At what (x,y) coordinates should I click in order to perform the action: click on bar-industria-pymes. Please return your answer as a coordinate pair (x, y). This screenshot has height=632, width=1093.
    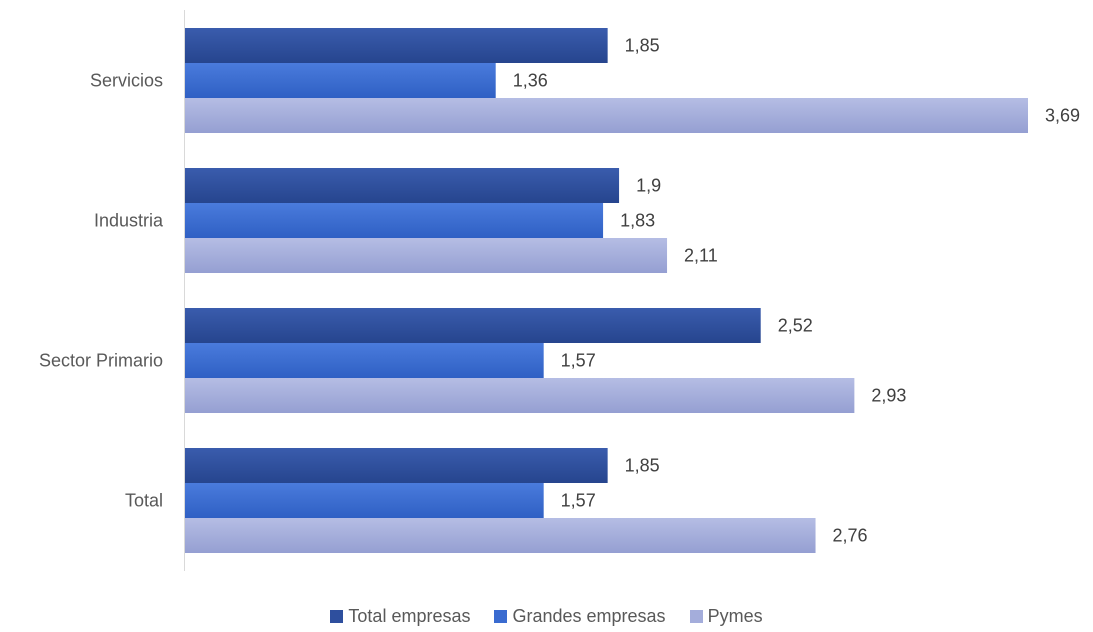
    Looking at the image, I should click on (426, 255).